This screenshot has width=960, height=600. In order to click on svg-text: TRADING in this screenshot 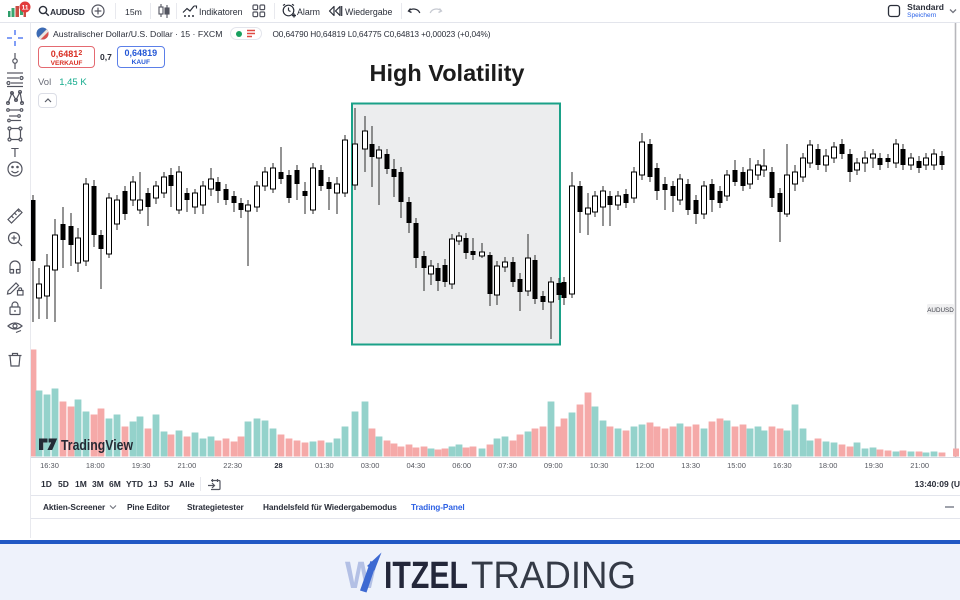, I will do `click(553, 576)`.